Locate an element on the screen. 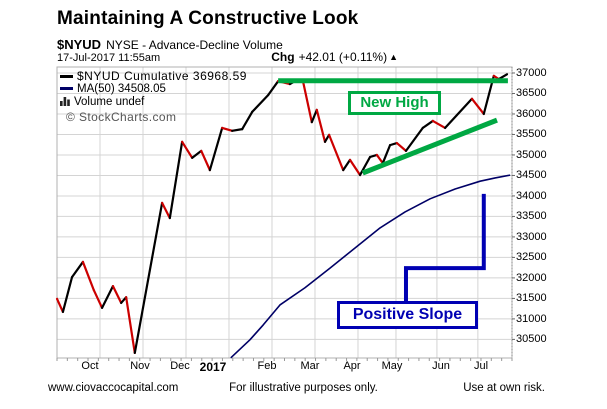 This screenshot has width=607, height=409. y-axis-label: 36000 is located at coordinates (531, 113).